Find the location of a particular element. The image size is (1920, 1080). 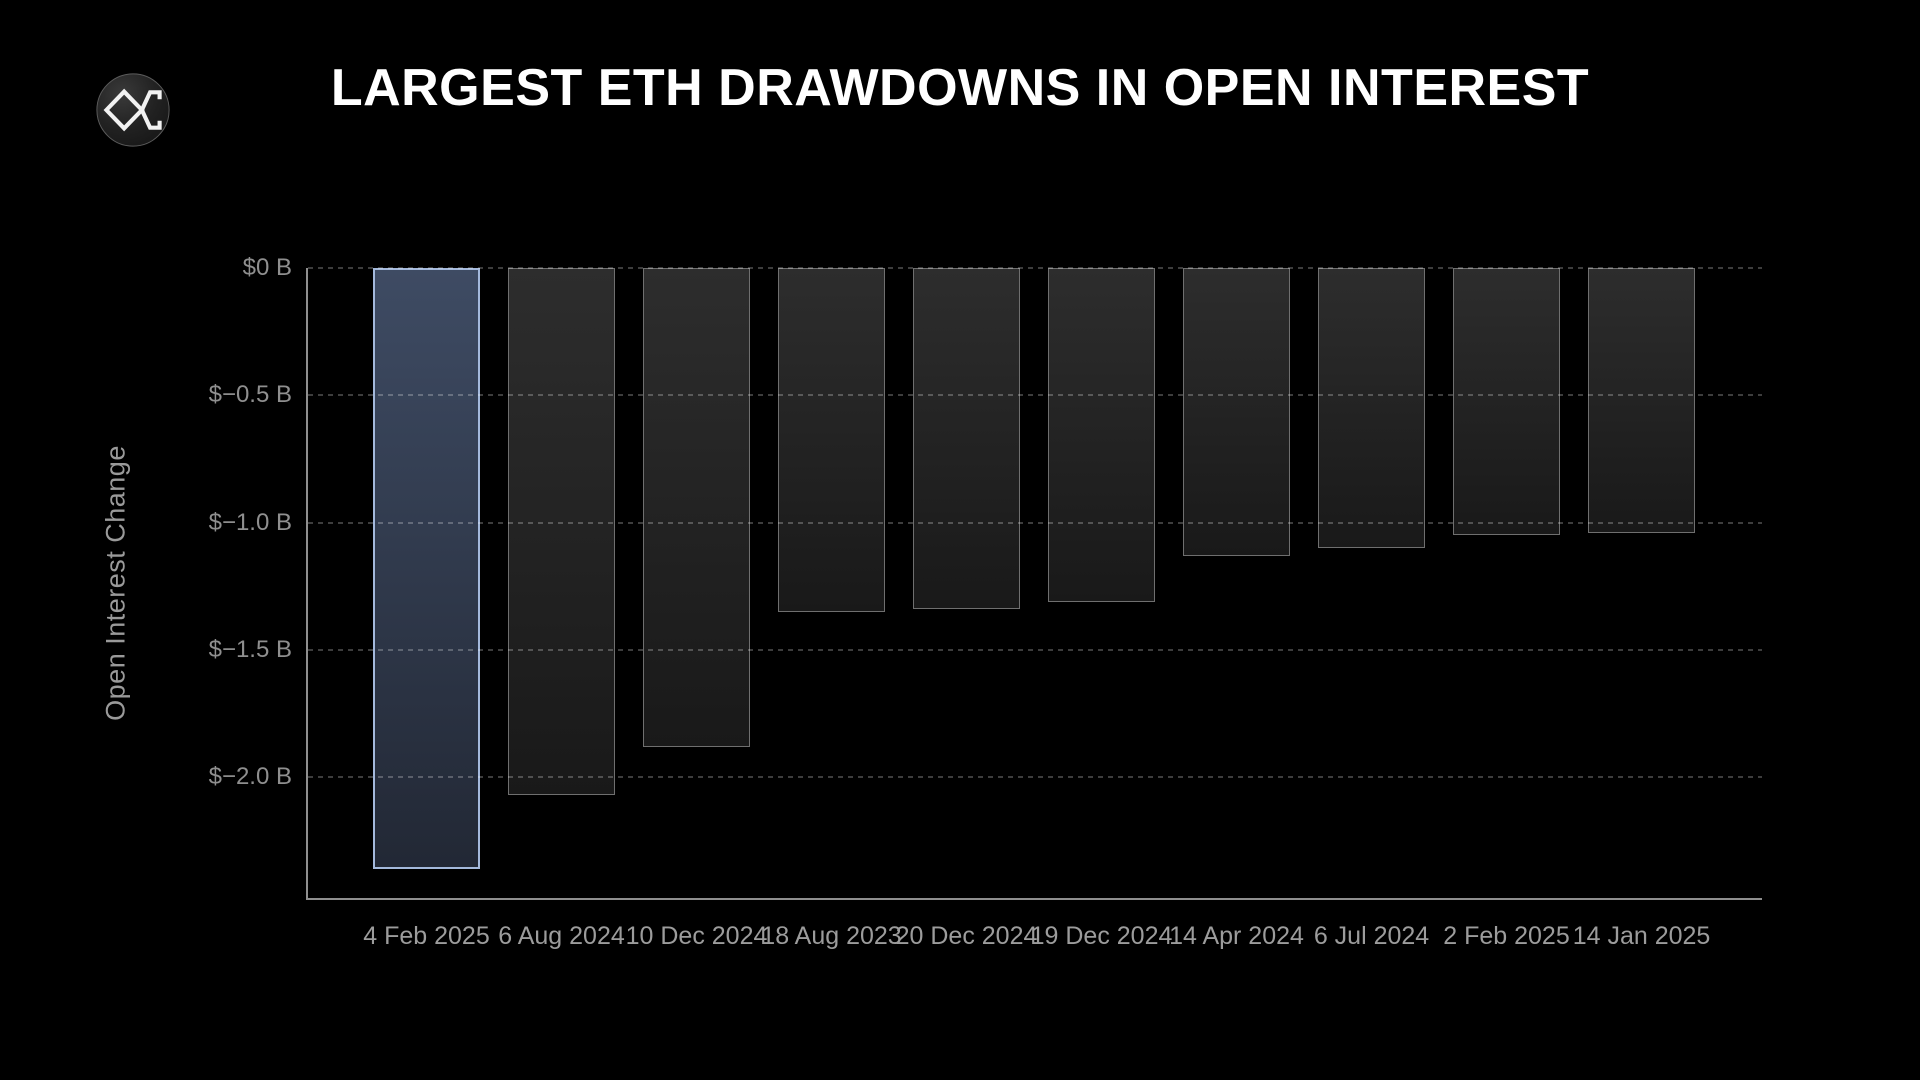

x-tick-label: 6 Jul 2024 is located at coordinates (1371, 936).